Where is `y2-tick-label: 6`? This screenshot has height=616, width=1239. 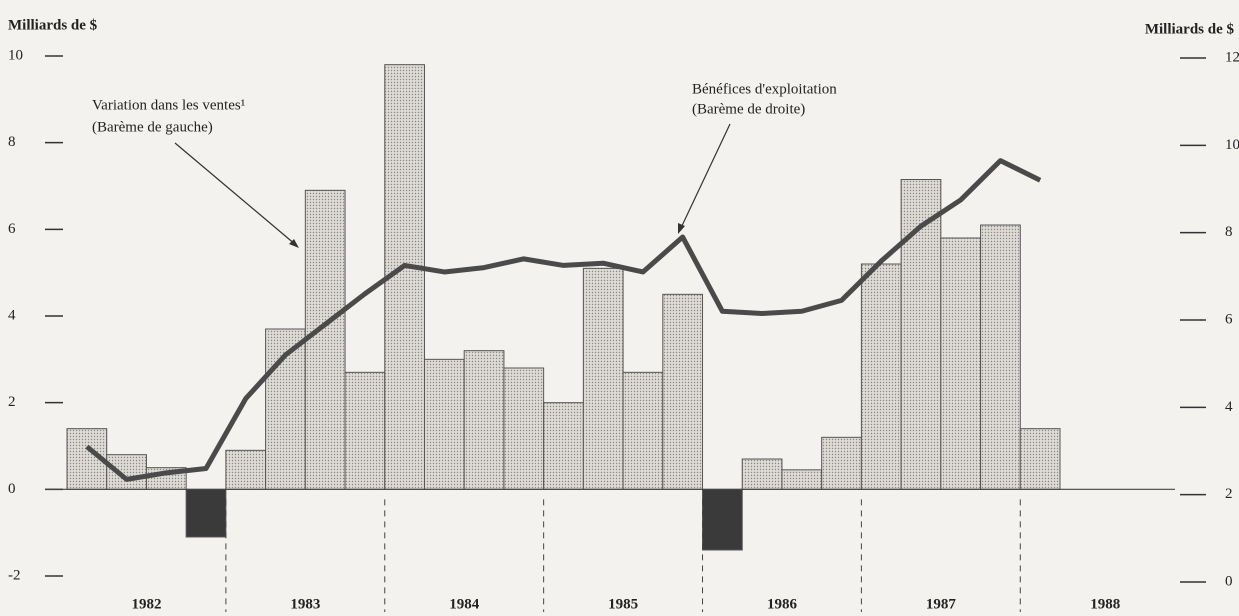
y2-tick-label: 6 is located at coordinates (1229, 319).